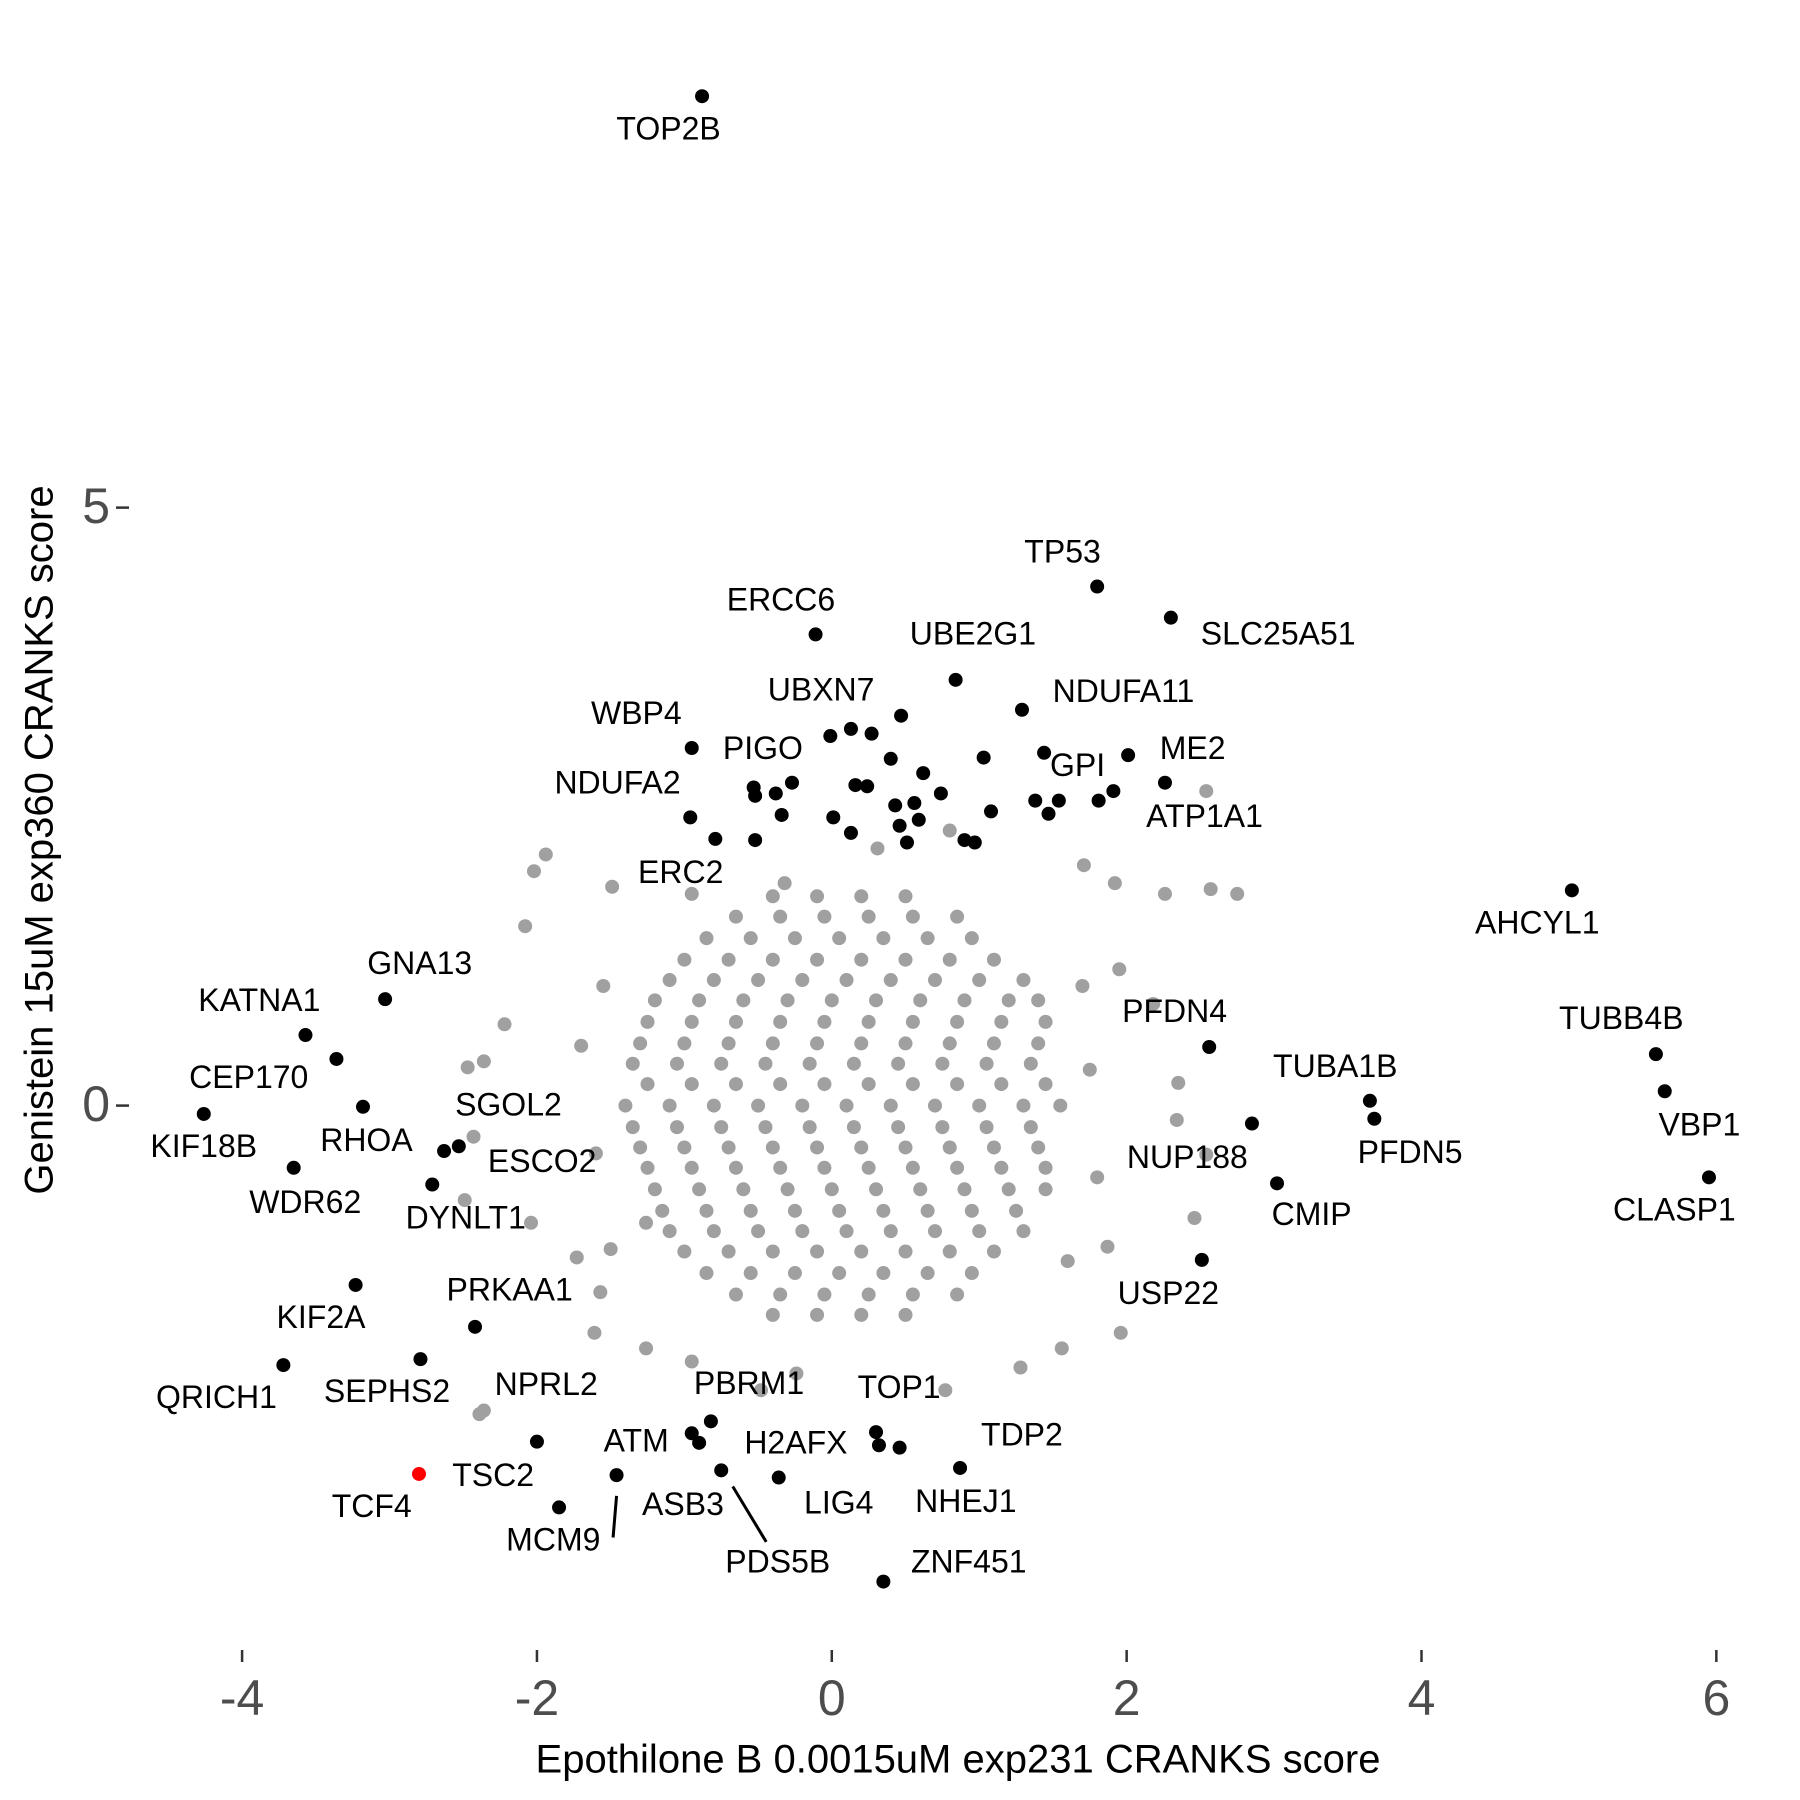 This screenshot has width=1800, height=1800. What do you see at coordinates (965, 1501) in the screenshot?
I see `point-label: NHEJ1` at bounding box center [965, 1501].